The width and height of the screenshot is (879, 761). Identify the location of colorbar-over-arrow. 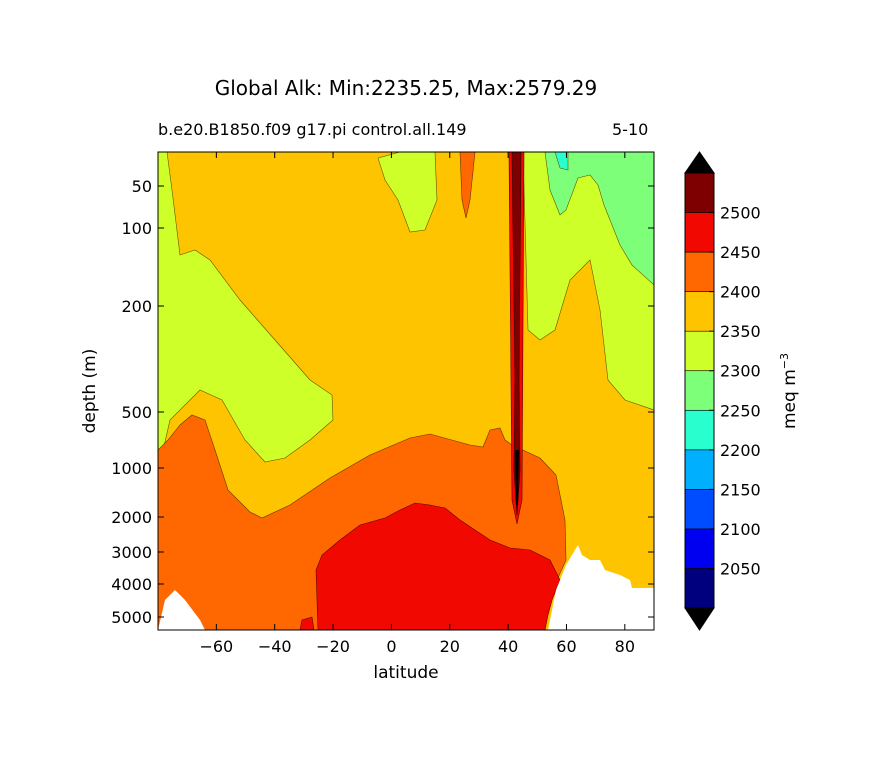
(699, 162).